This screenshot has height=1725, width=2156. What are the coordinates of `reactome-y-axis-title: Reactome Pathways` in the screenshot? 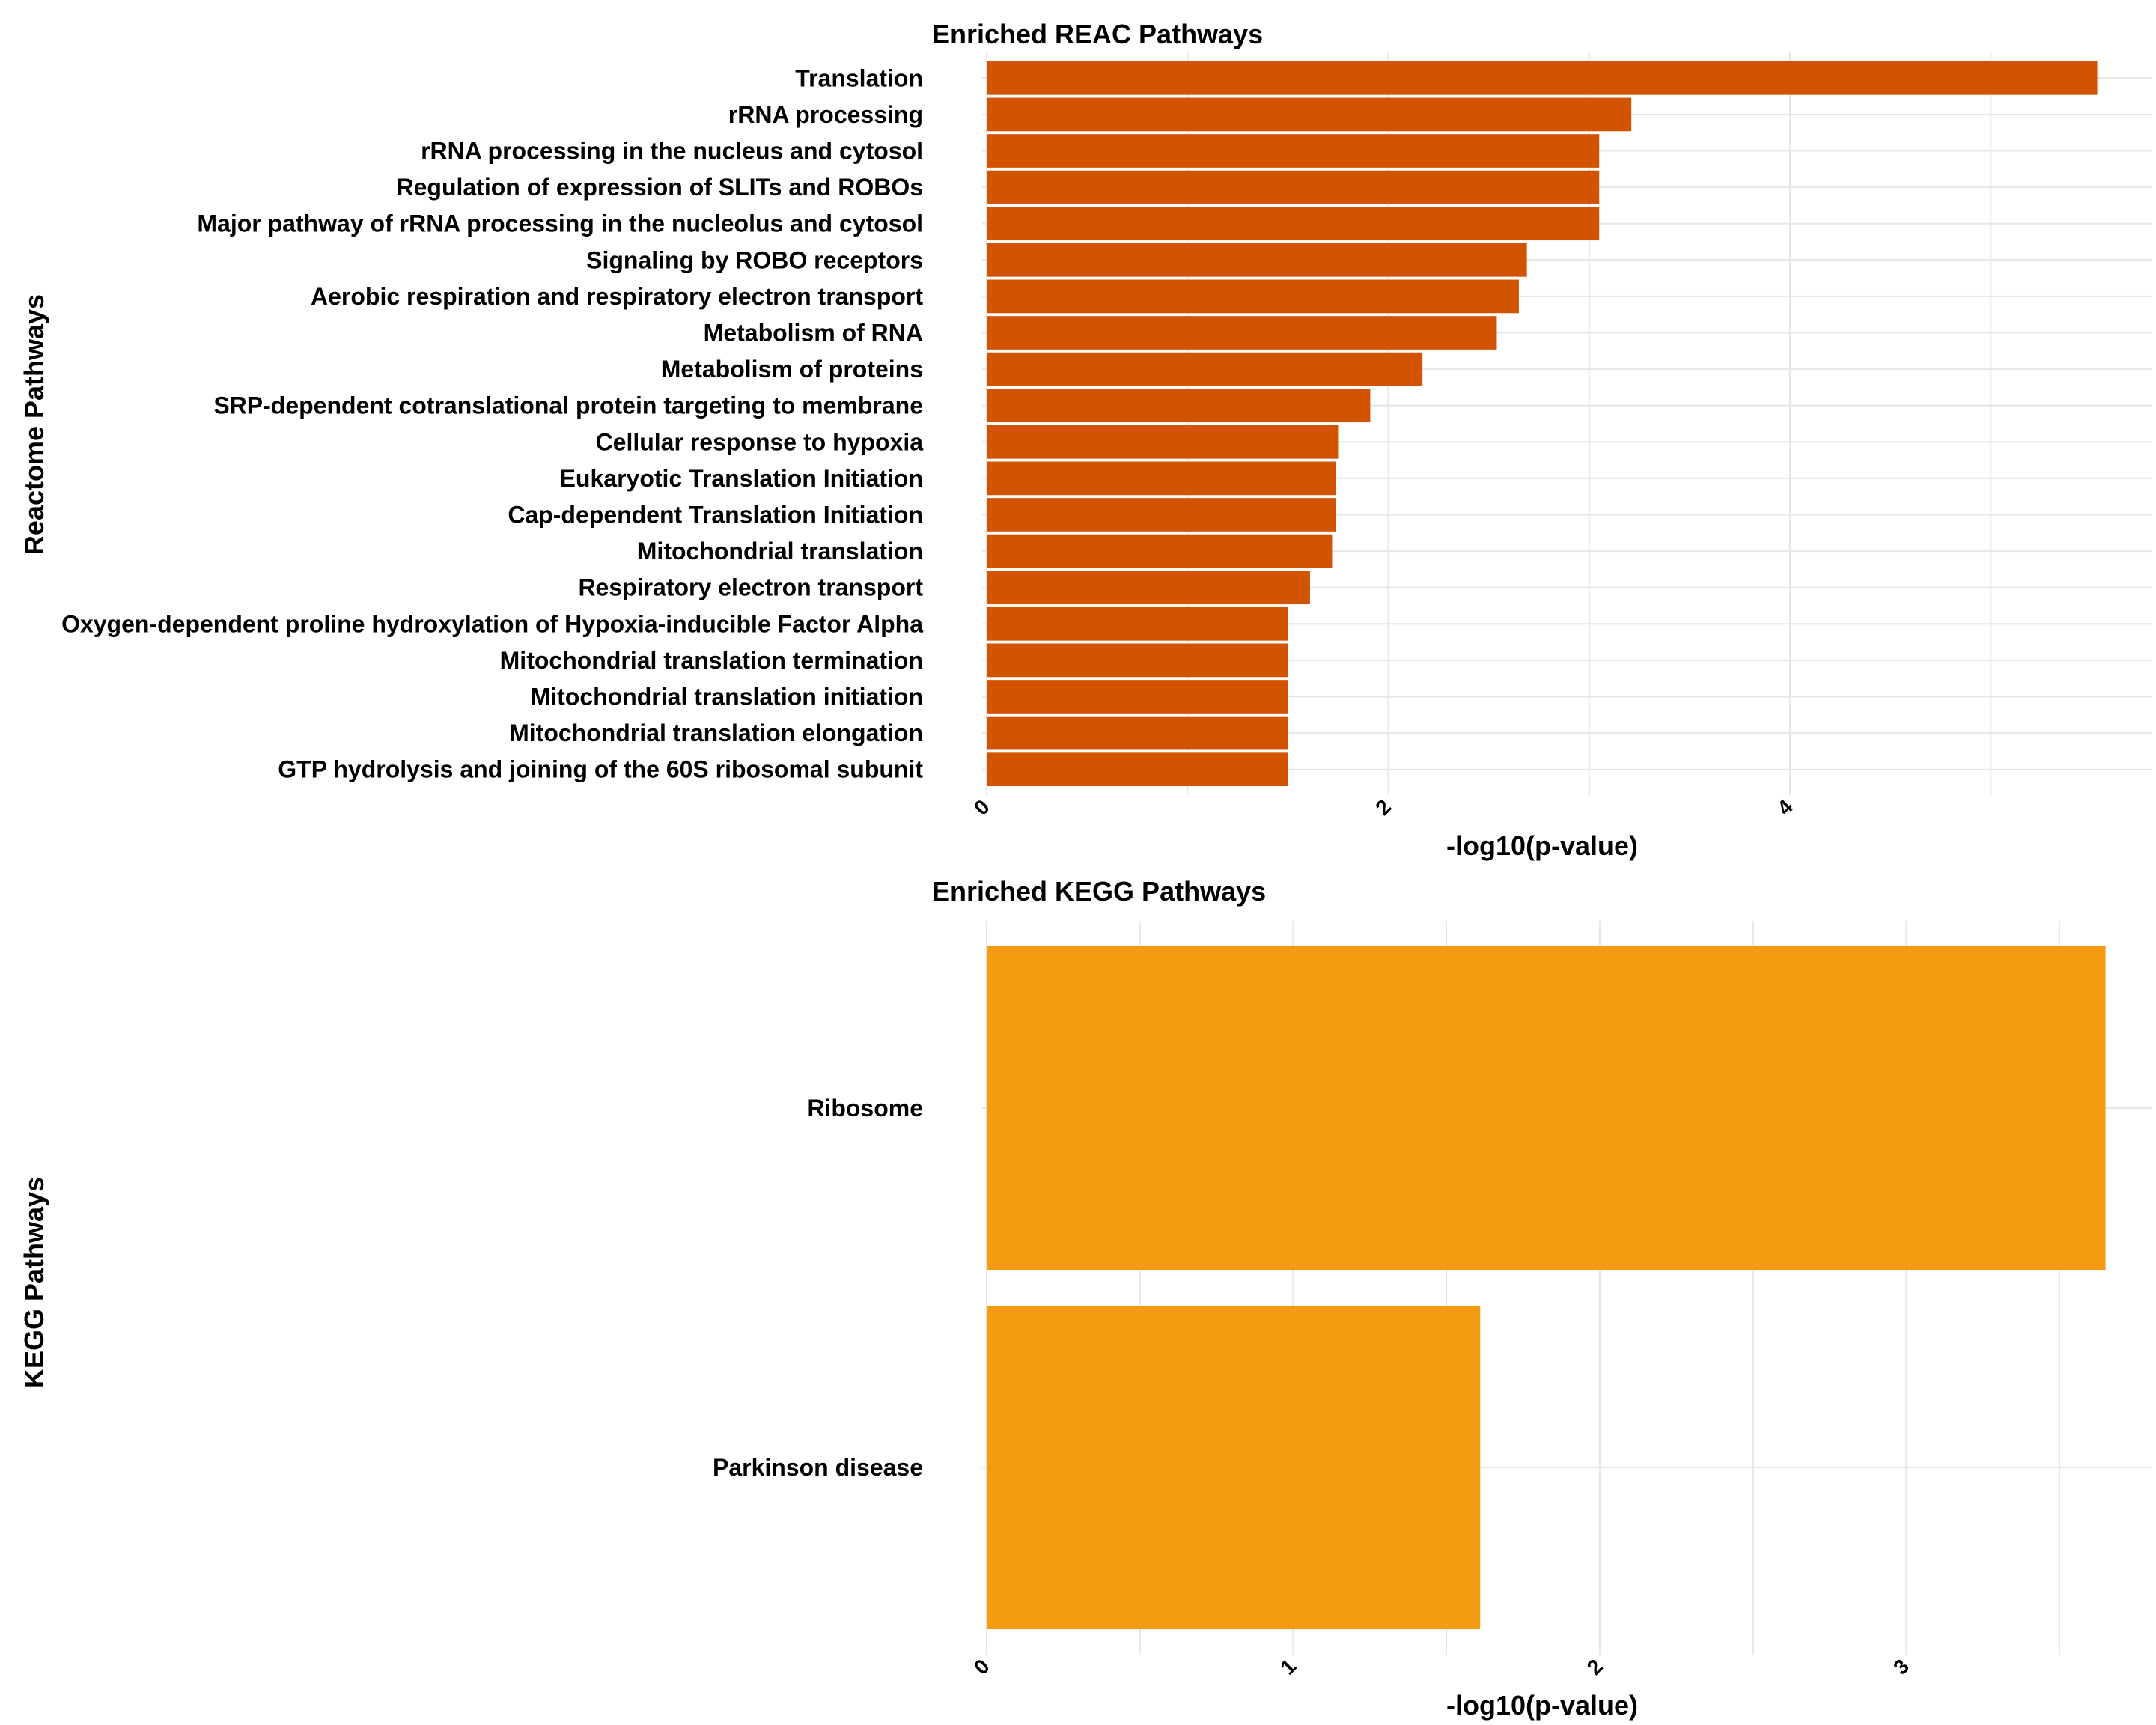 It's located at (34, 424).